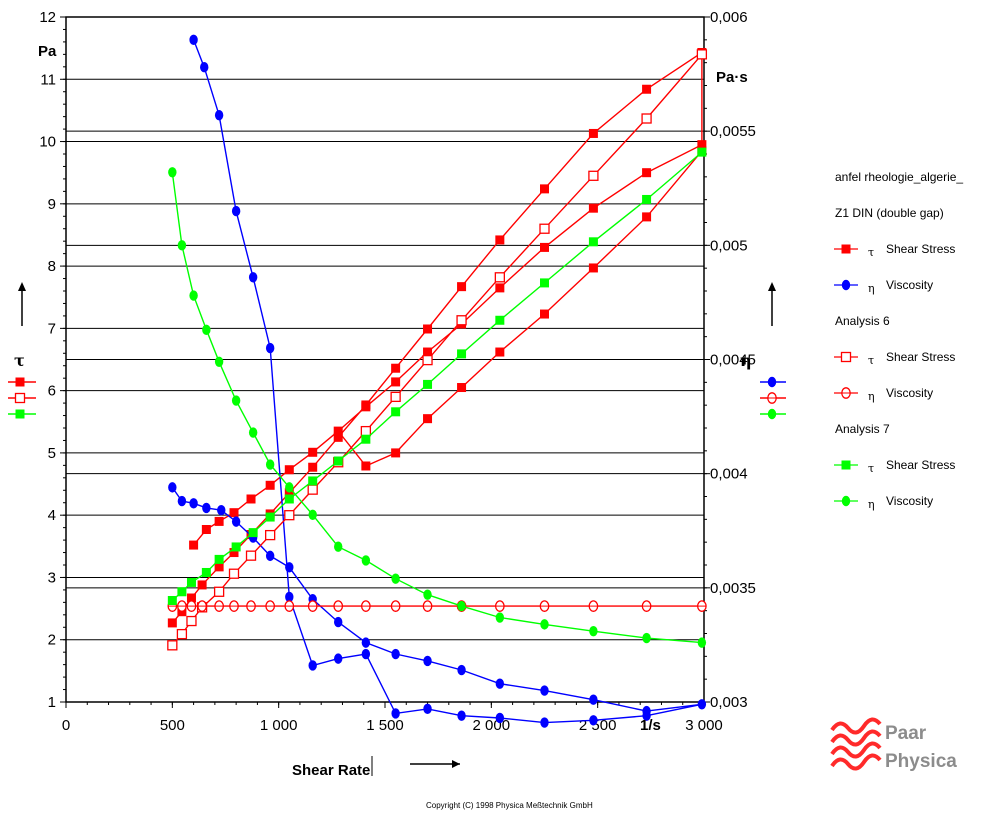  Describe the element at coordinates (729, 702) in the screenshot. I see `y-right-tick-label: 0,003` at that location.